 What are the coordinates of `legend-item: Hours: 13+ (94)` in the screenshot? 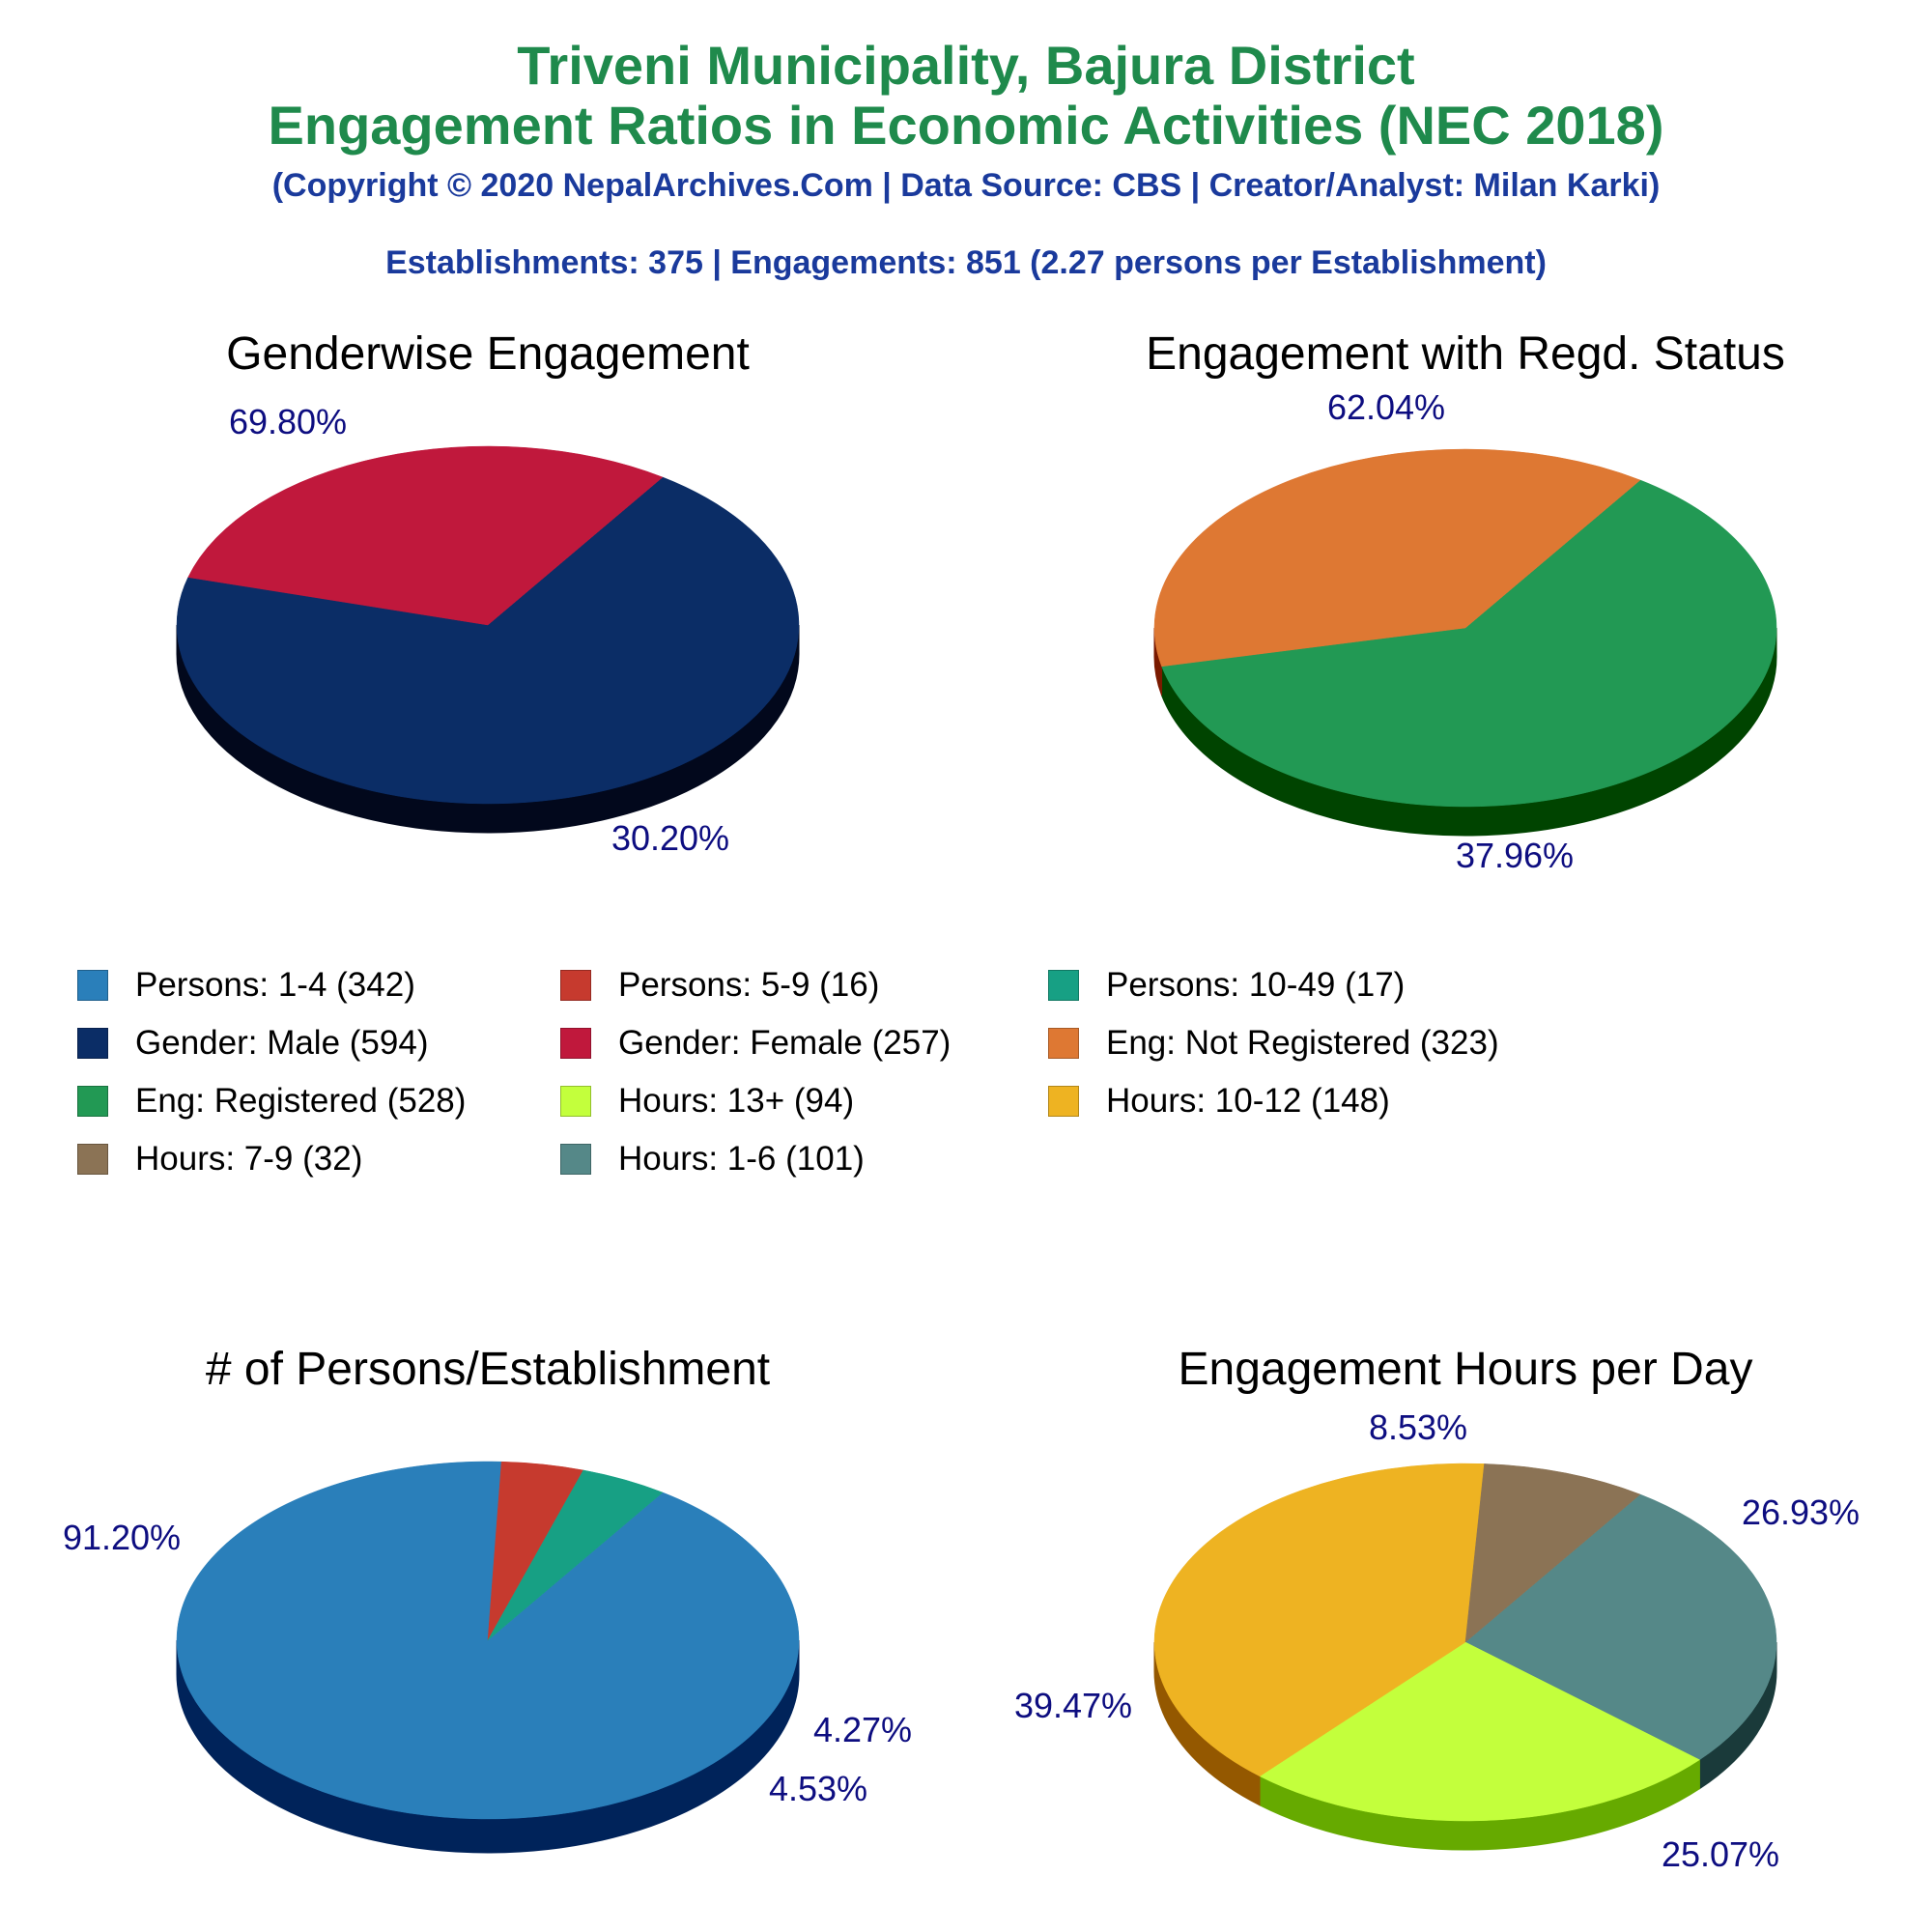 It's located at (707, 1101).